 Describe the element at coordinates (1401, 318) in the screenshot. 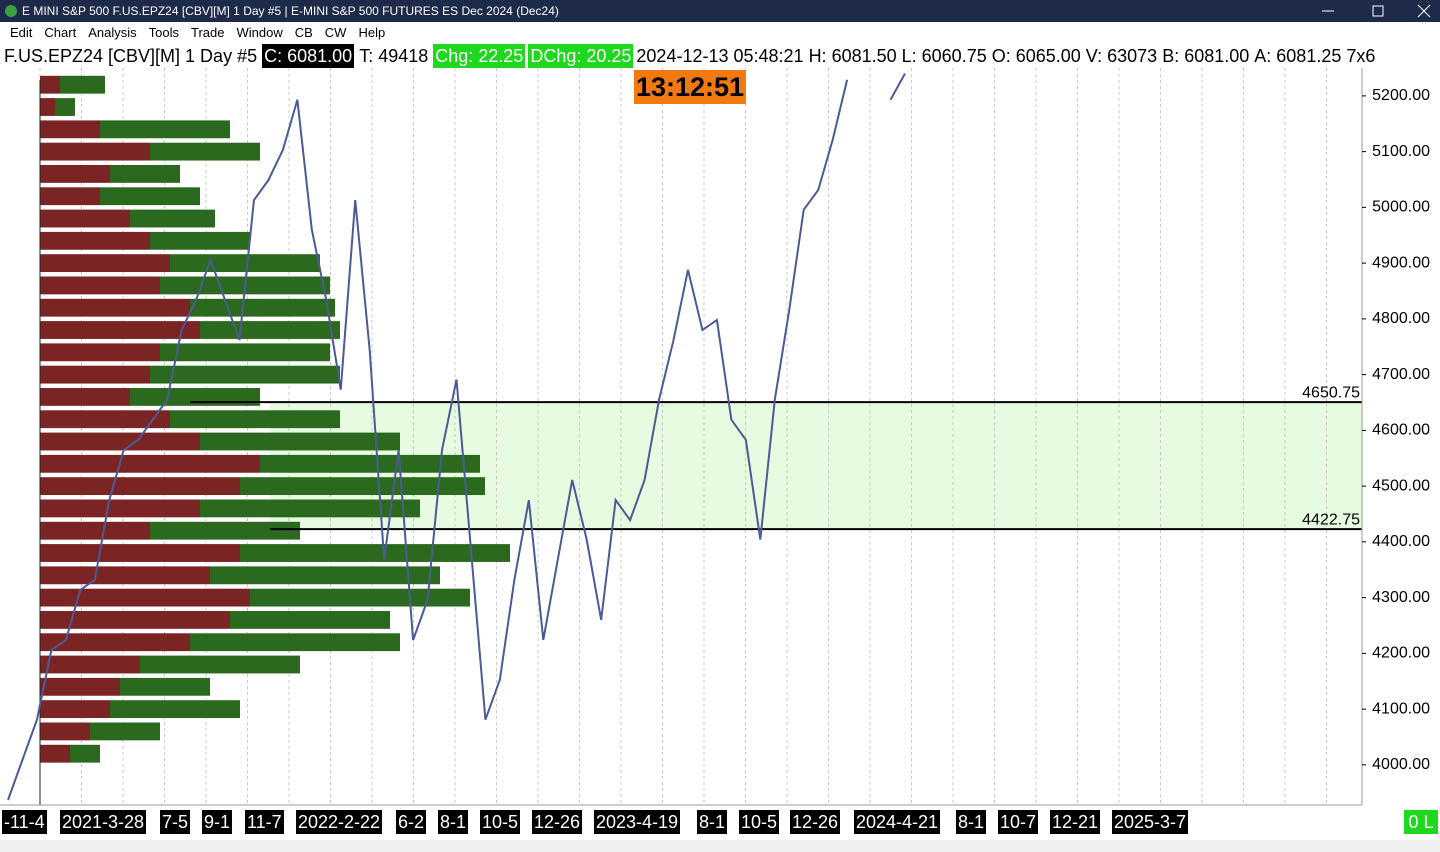

I see `y-tick-label: 4800.00` at that location.